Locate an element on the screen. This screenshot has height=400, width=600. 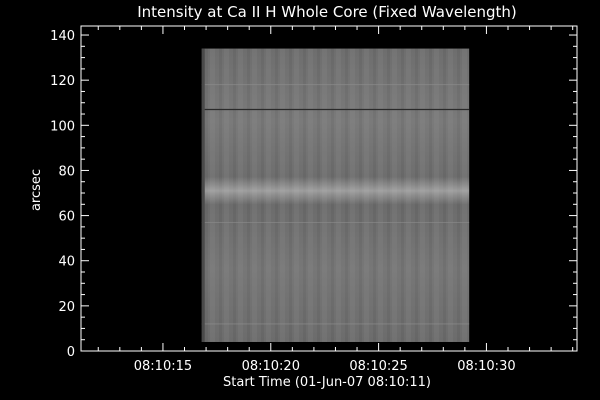
image-left-edge is located at coordinates (203, 195).